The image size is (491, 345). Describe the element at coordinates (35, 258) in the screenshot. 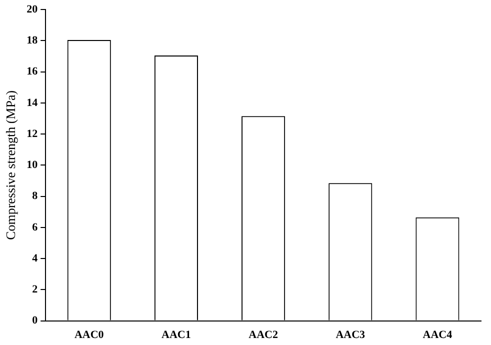

I see `y-tick-label: 4` at that location.